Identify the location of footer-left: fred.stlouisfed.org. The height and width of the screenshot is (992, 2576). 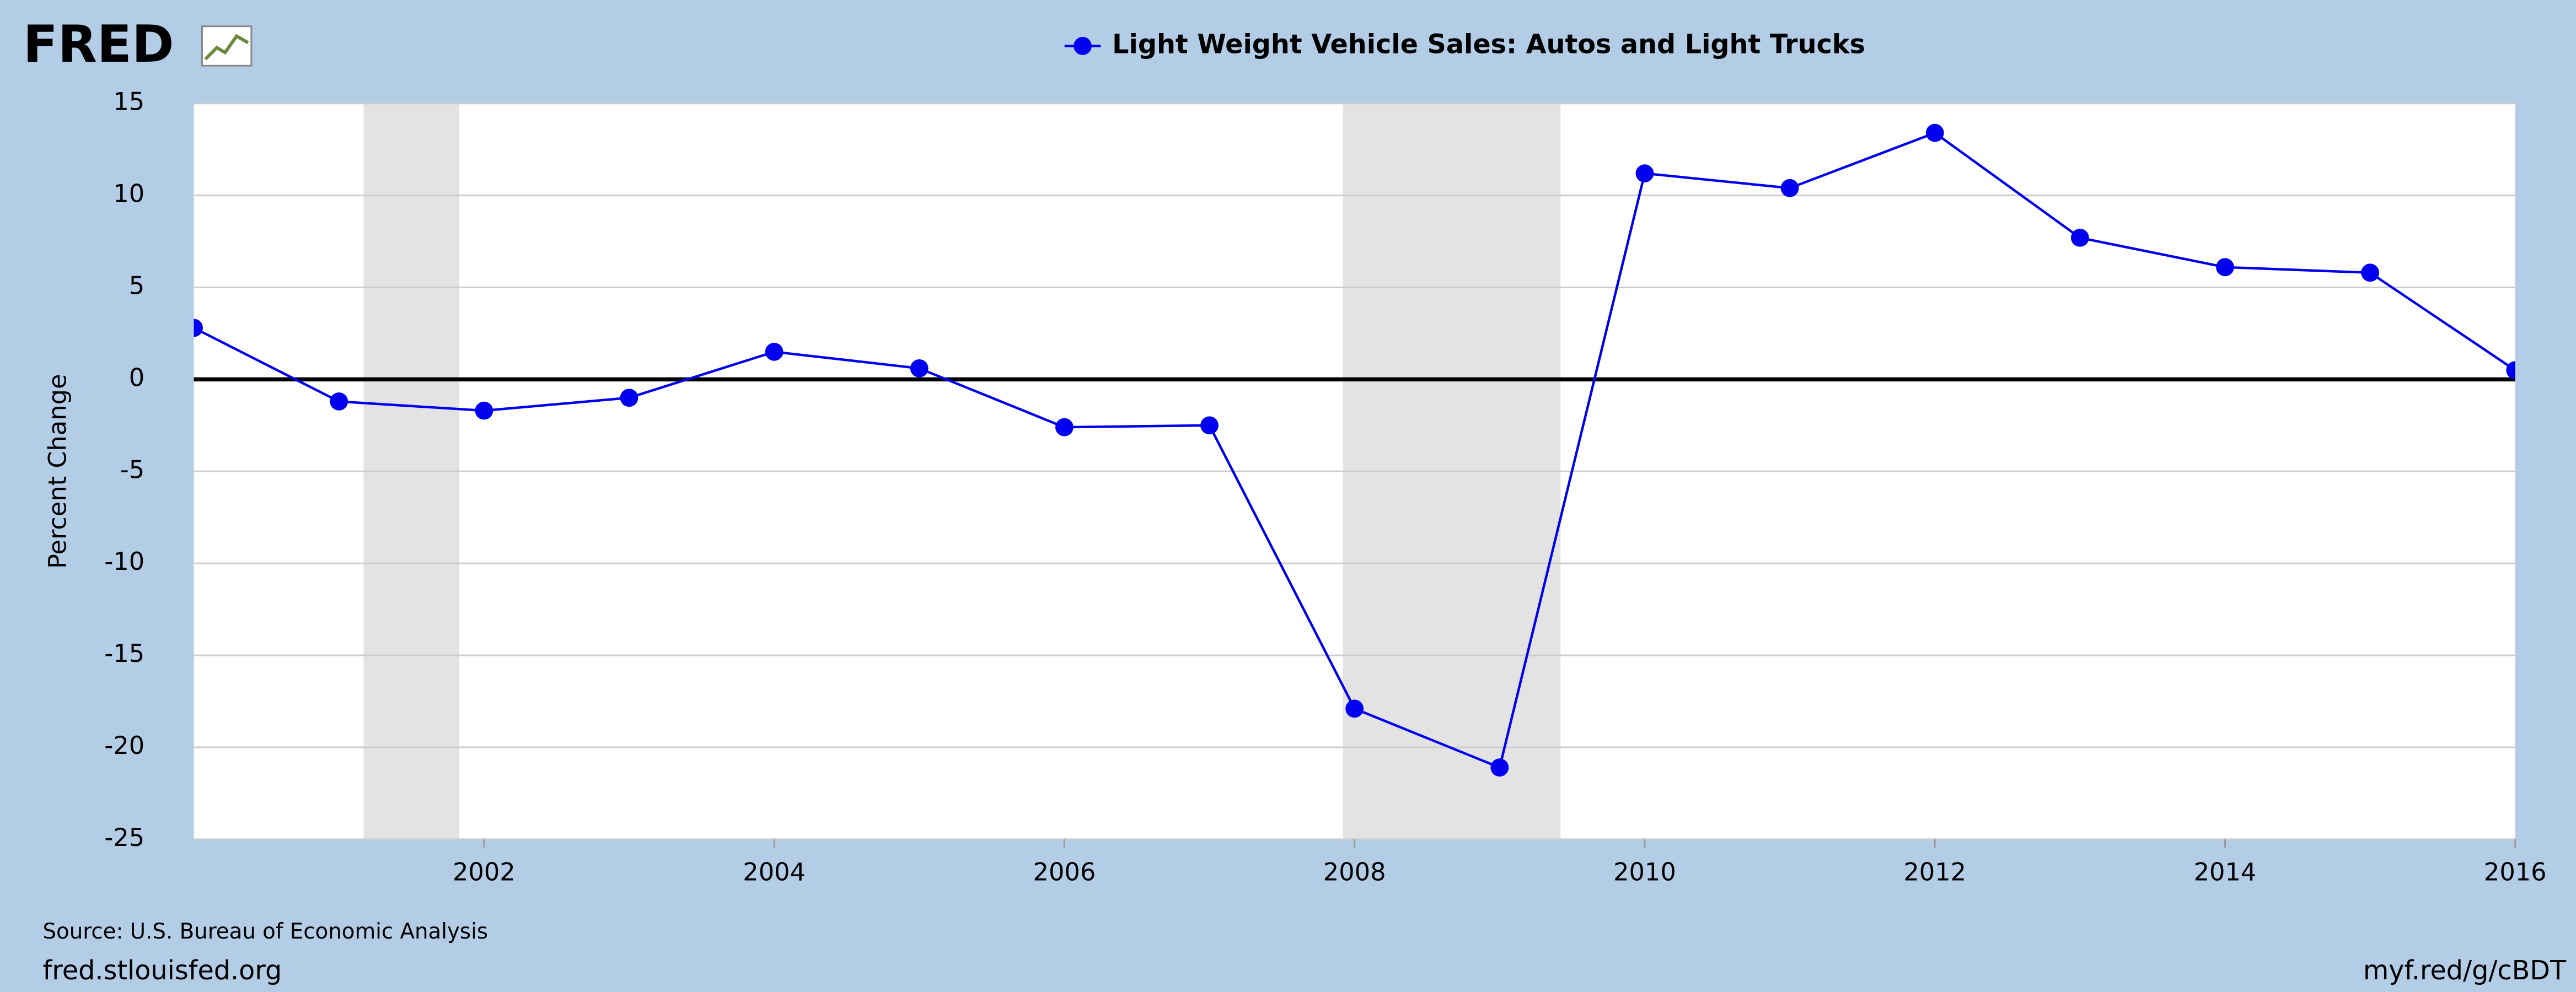
(162, 971).